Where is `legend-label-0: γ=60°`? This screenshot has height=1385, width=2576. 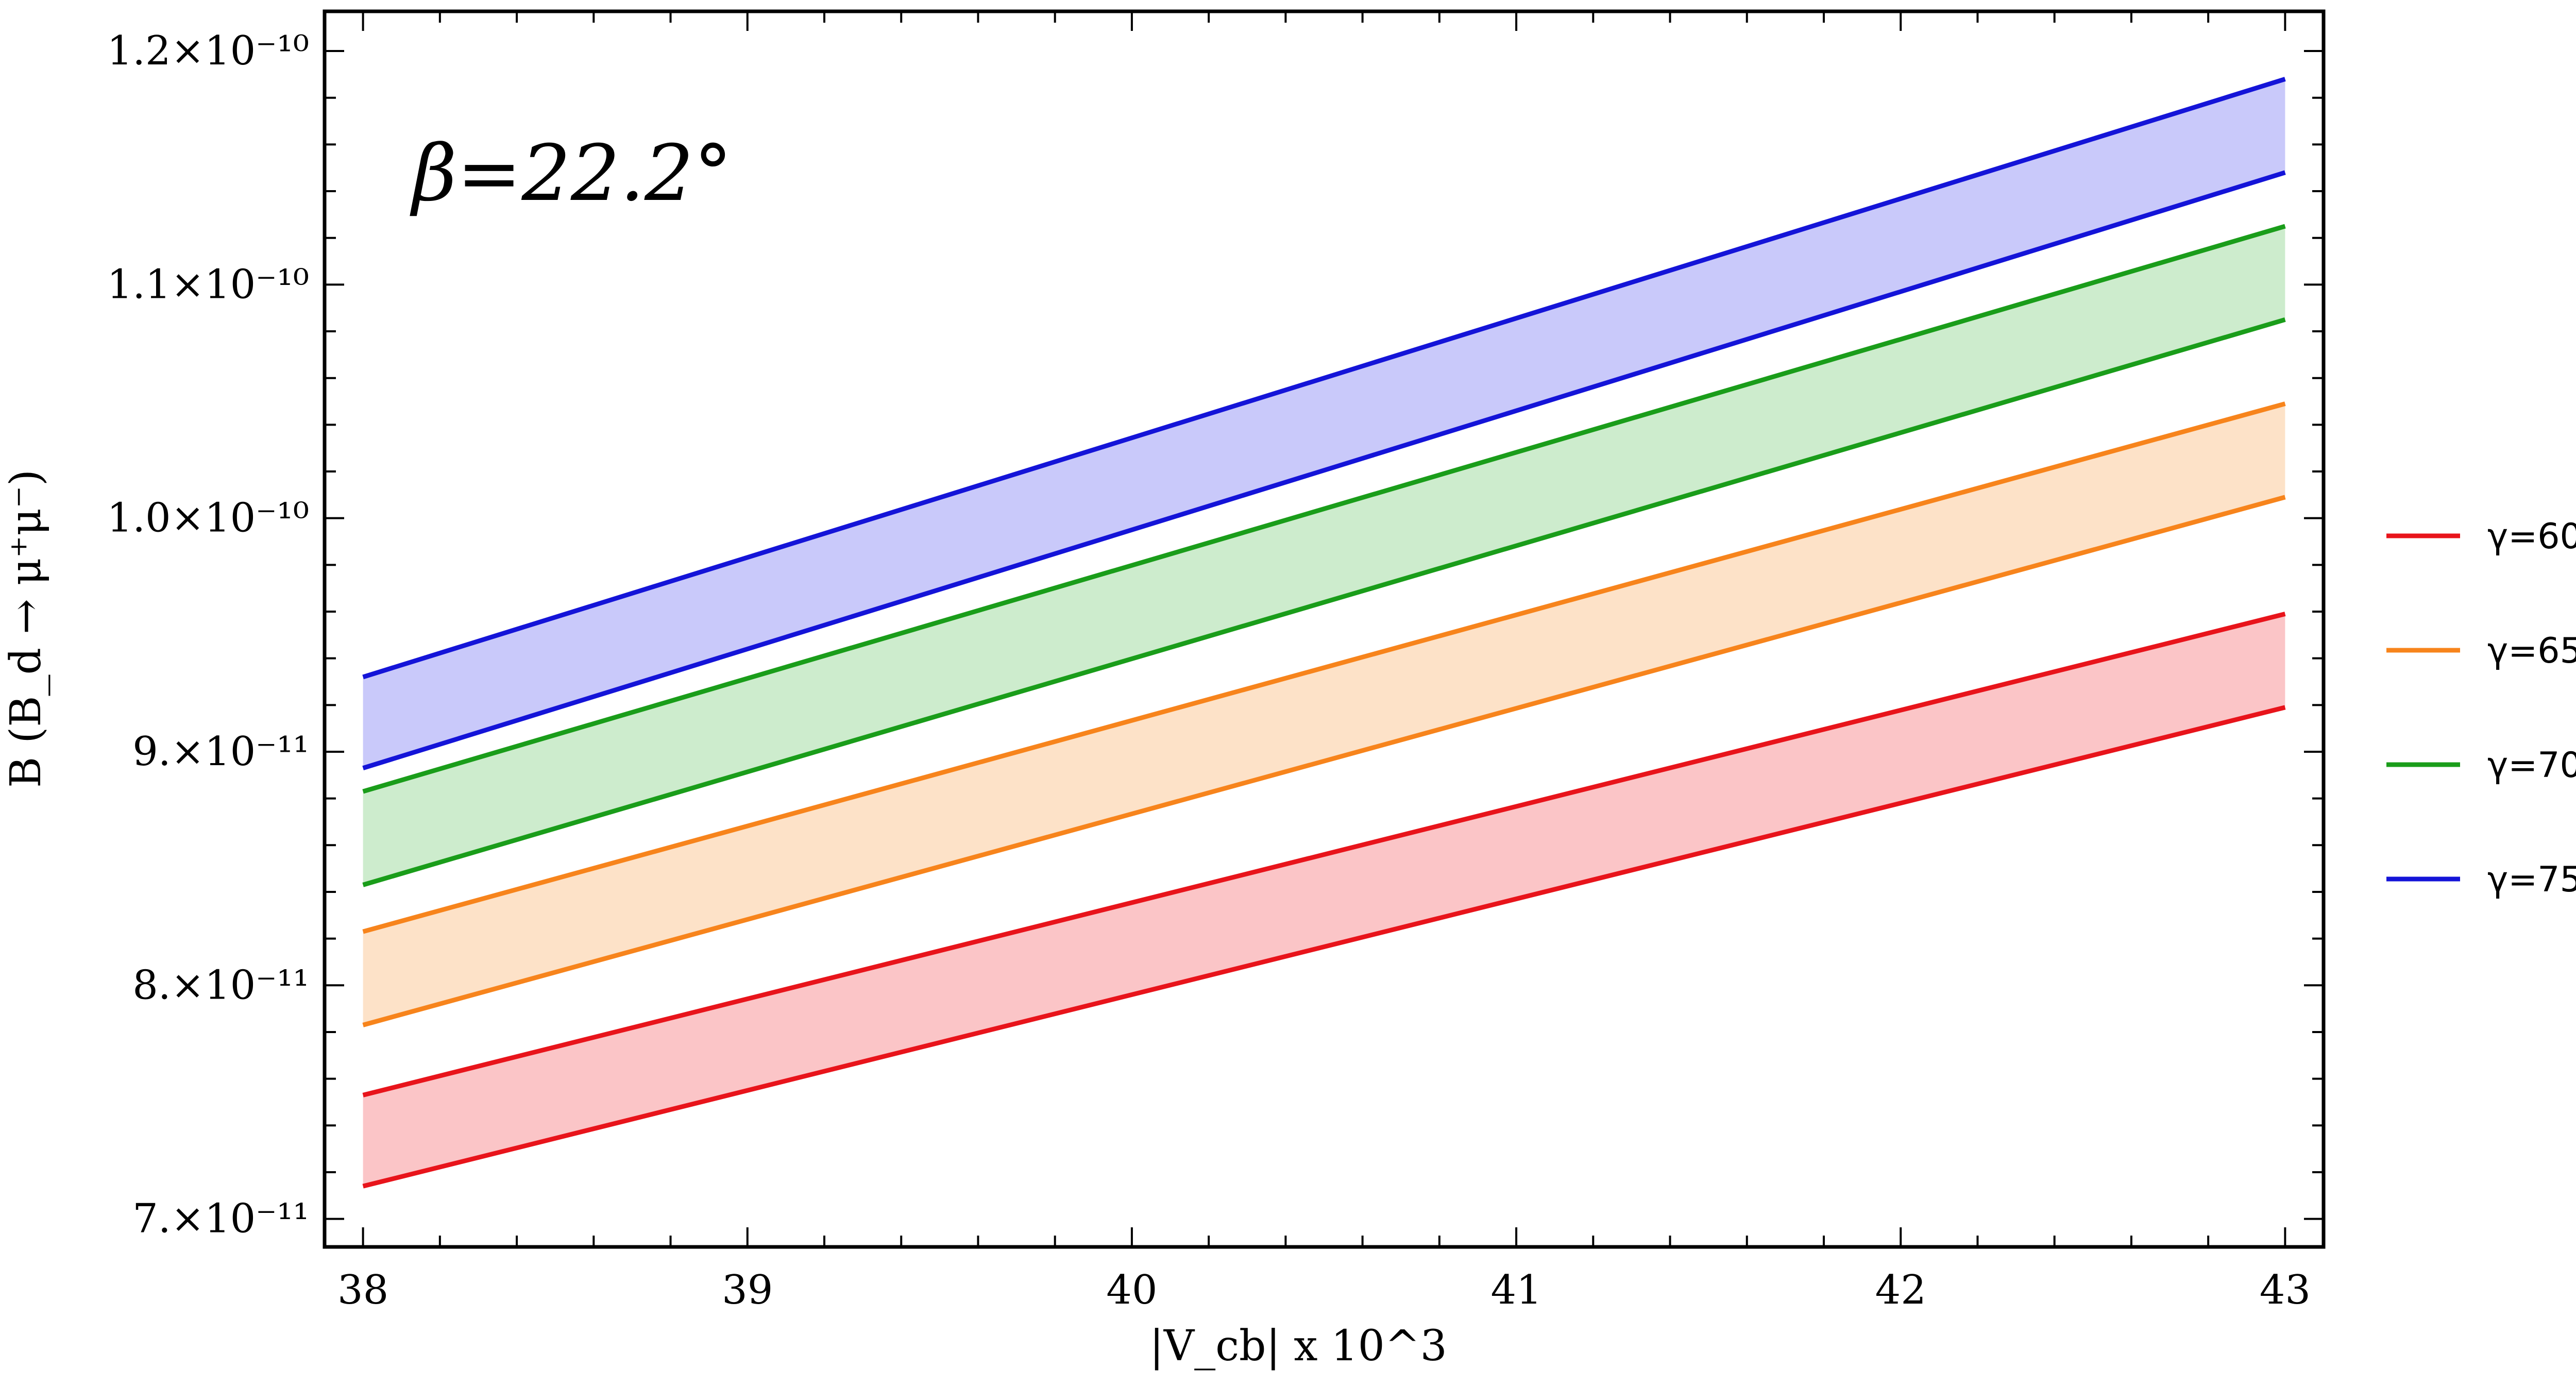 legend-label-0: γ=60° is located at coordinates (2531, 536).